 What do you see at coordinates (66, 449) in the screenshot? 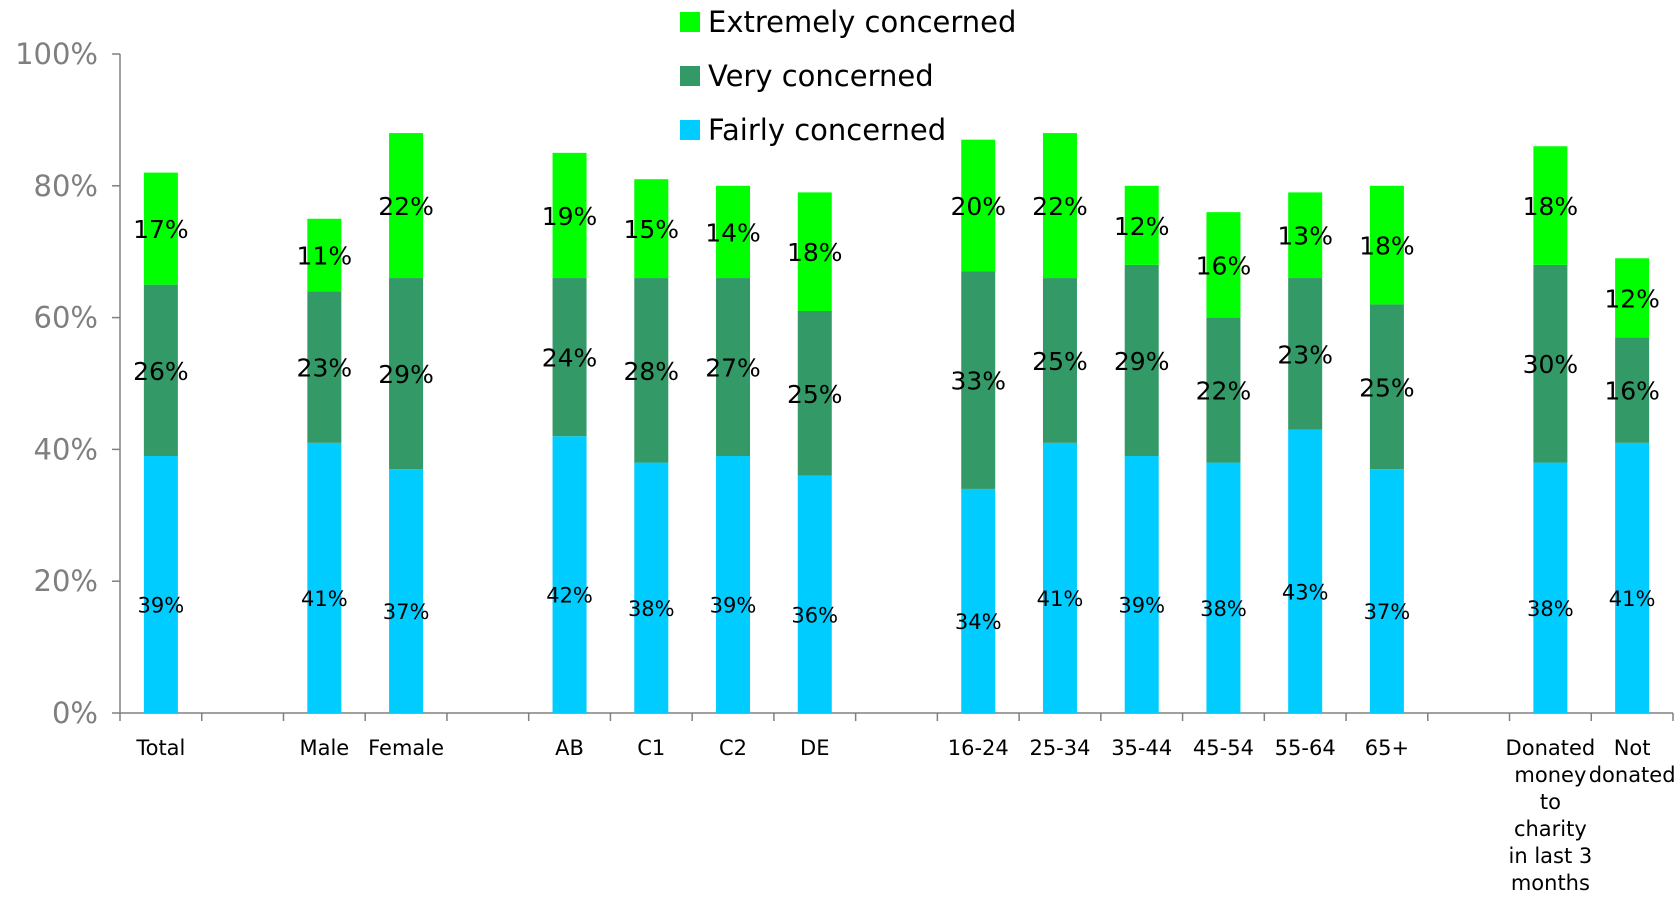
I see `y-tick-label: 40%` at bounding box center [66, 449].